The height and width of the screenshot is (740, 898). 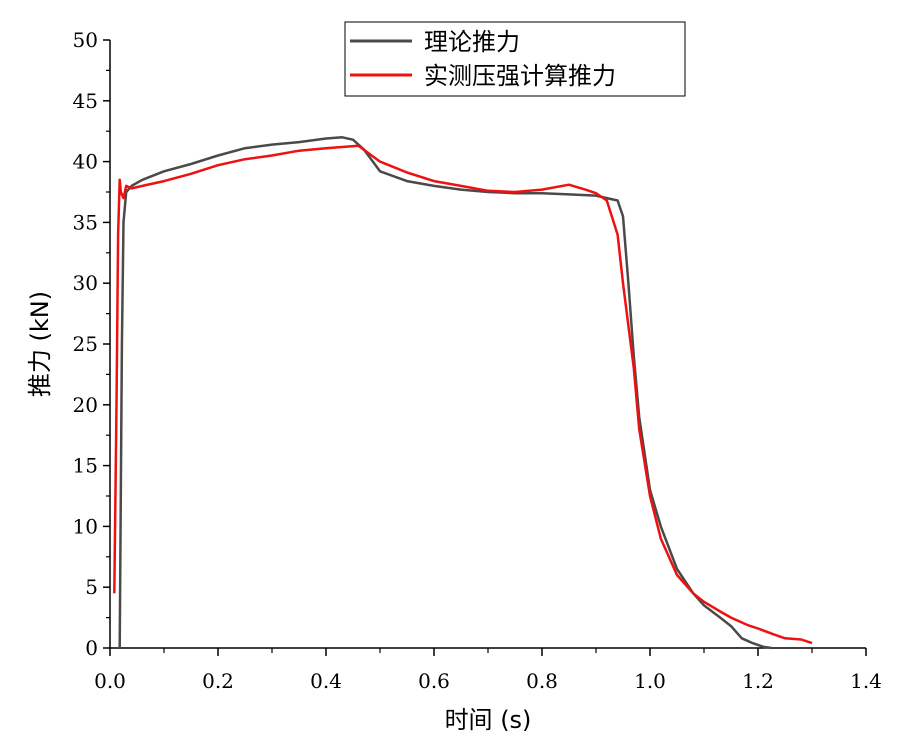 I want to click on y-tick-label: 25, so click(x=85, y=344).